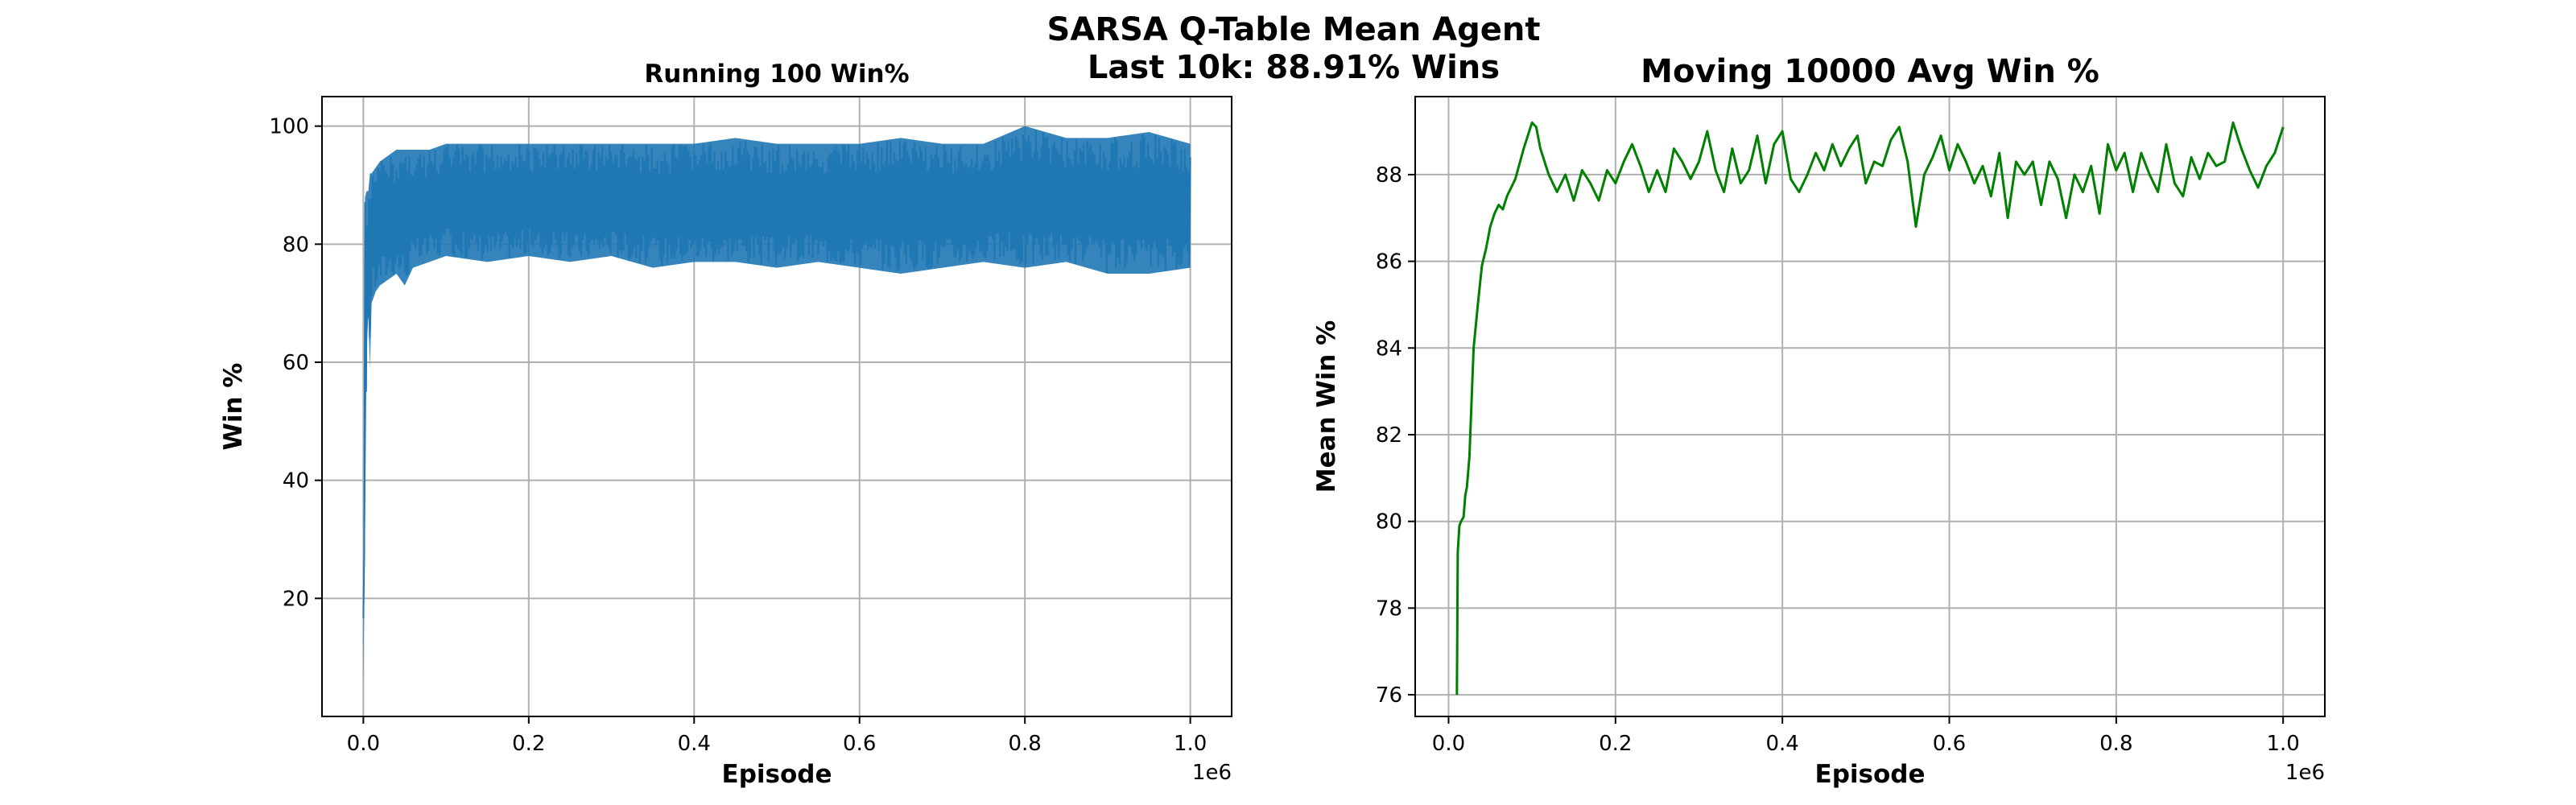 This screenshot has width=2576, height=805. I want to click on right-chart-x-offset: 1e6, so click(2305, 773).